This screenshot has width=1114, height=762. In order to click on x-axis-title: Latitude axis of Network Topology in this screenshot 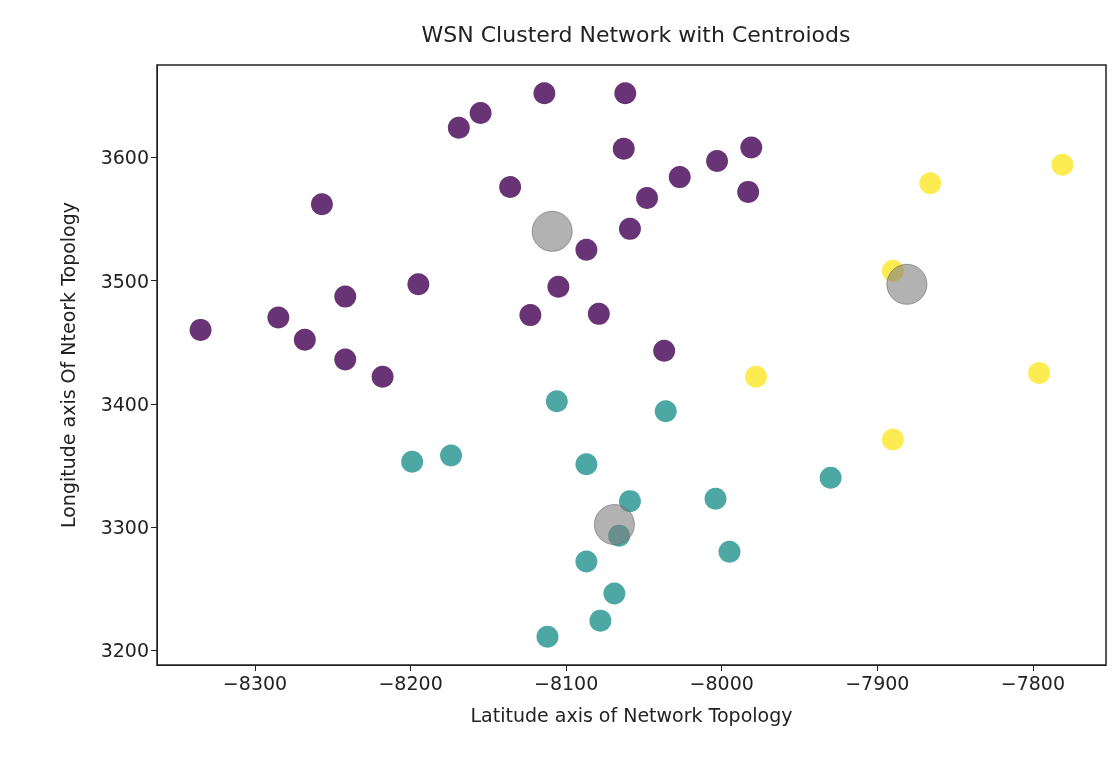, I will do `click(631, 714)`.